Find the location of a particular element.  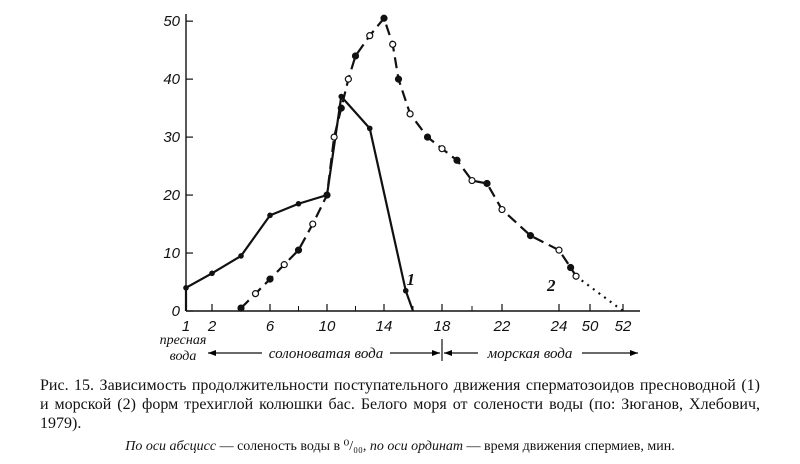

x-tick-label: 14 is located at coordinates (384, 326).